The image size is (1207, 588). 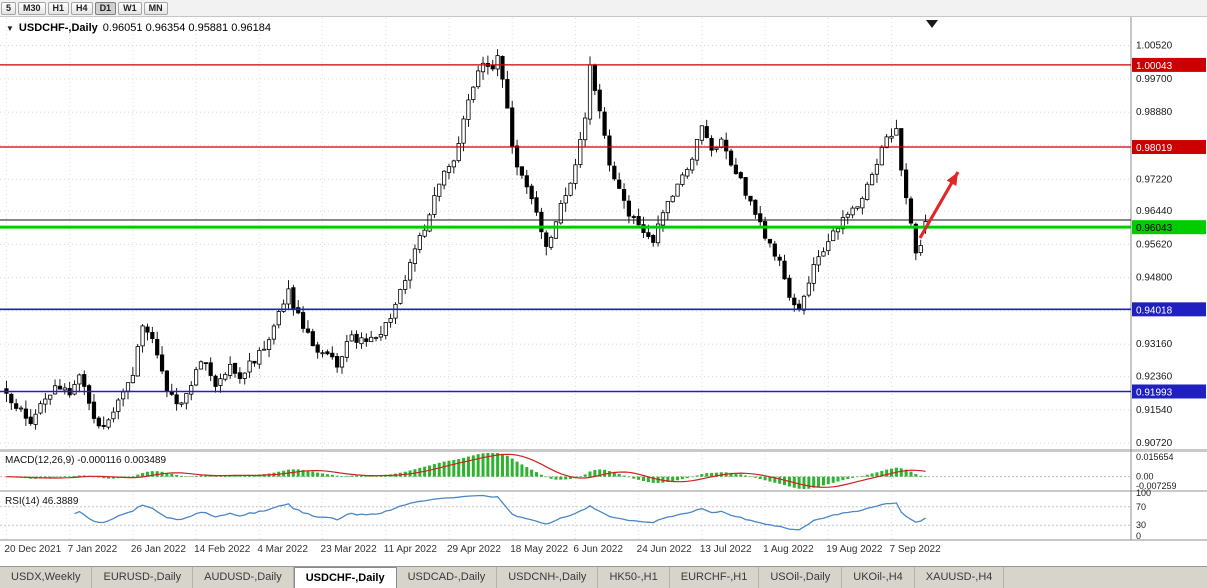 I want to click on svg-text: 0, so click(x=1138, y=536).